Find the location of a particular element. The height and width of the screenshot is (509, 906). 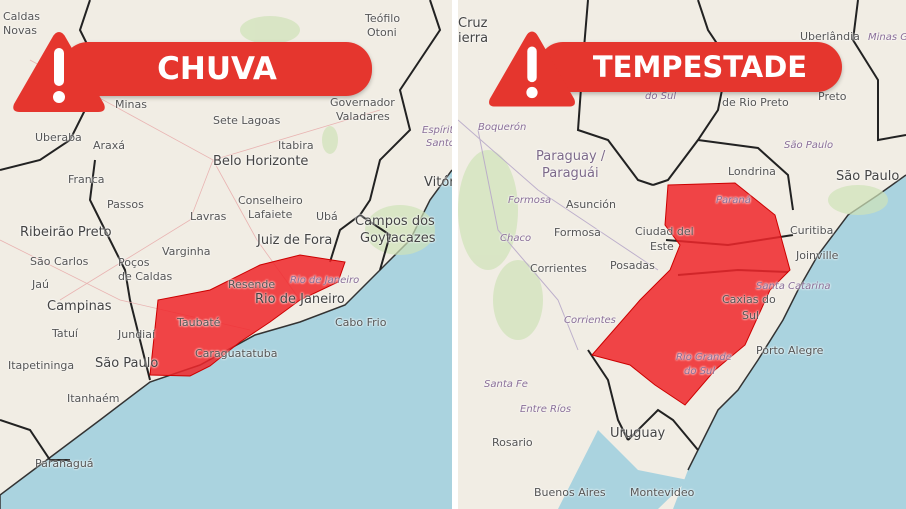

map-label: Novas is located at coordinates (20, 30).